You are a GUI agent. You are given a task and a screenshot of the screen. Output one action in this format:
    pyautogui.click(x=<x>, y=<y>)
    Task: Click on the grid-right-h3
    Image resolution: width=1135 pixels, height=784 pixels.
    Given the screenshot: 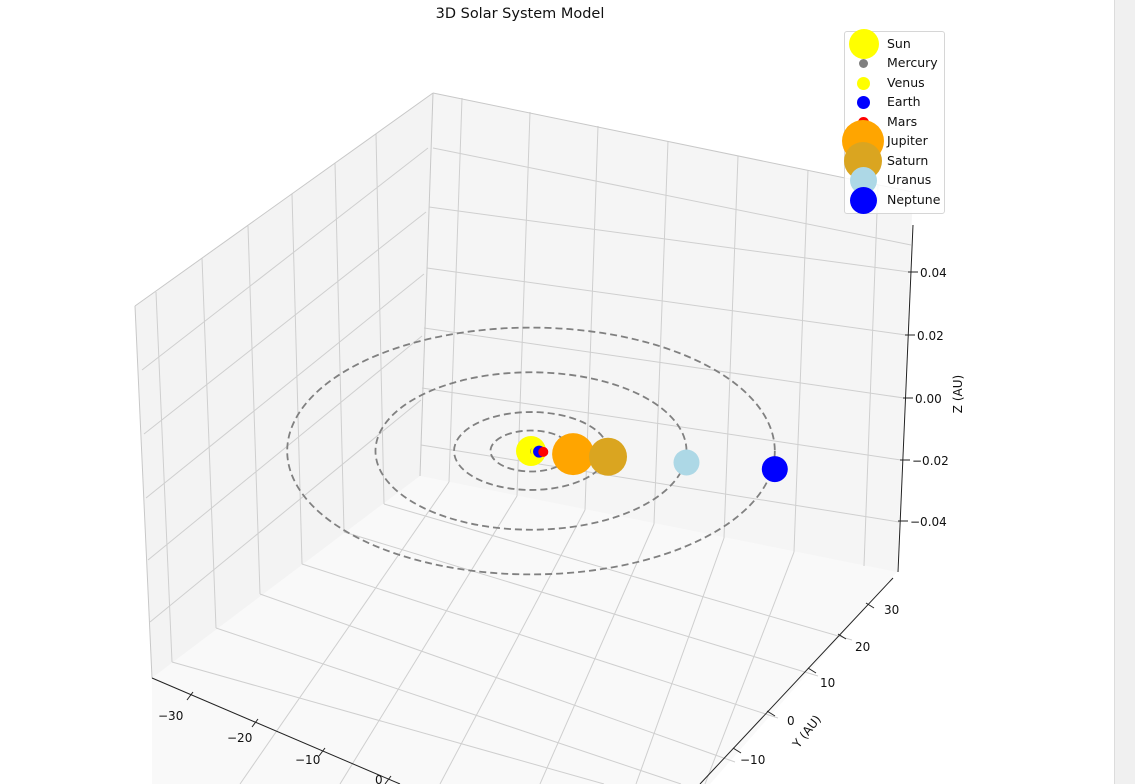 What is the action you would take?
    pyautogui.click(x=666, y=301)
    